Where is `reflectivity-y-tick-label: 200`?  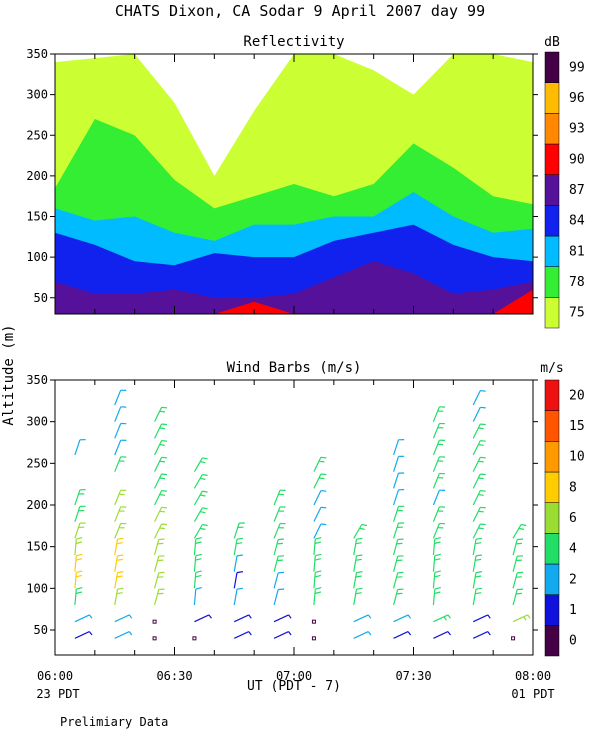 reflectivity-y-tick-label: 200 is located at coordinates (37, 176).